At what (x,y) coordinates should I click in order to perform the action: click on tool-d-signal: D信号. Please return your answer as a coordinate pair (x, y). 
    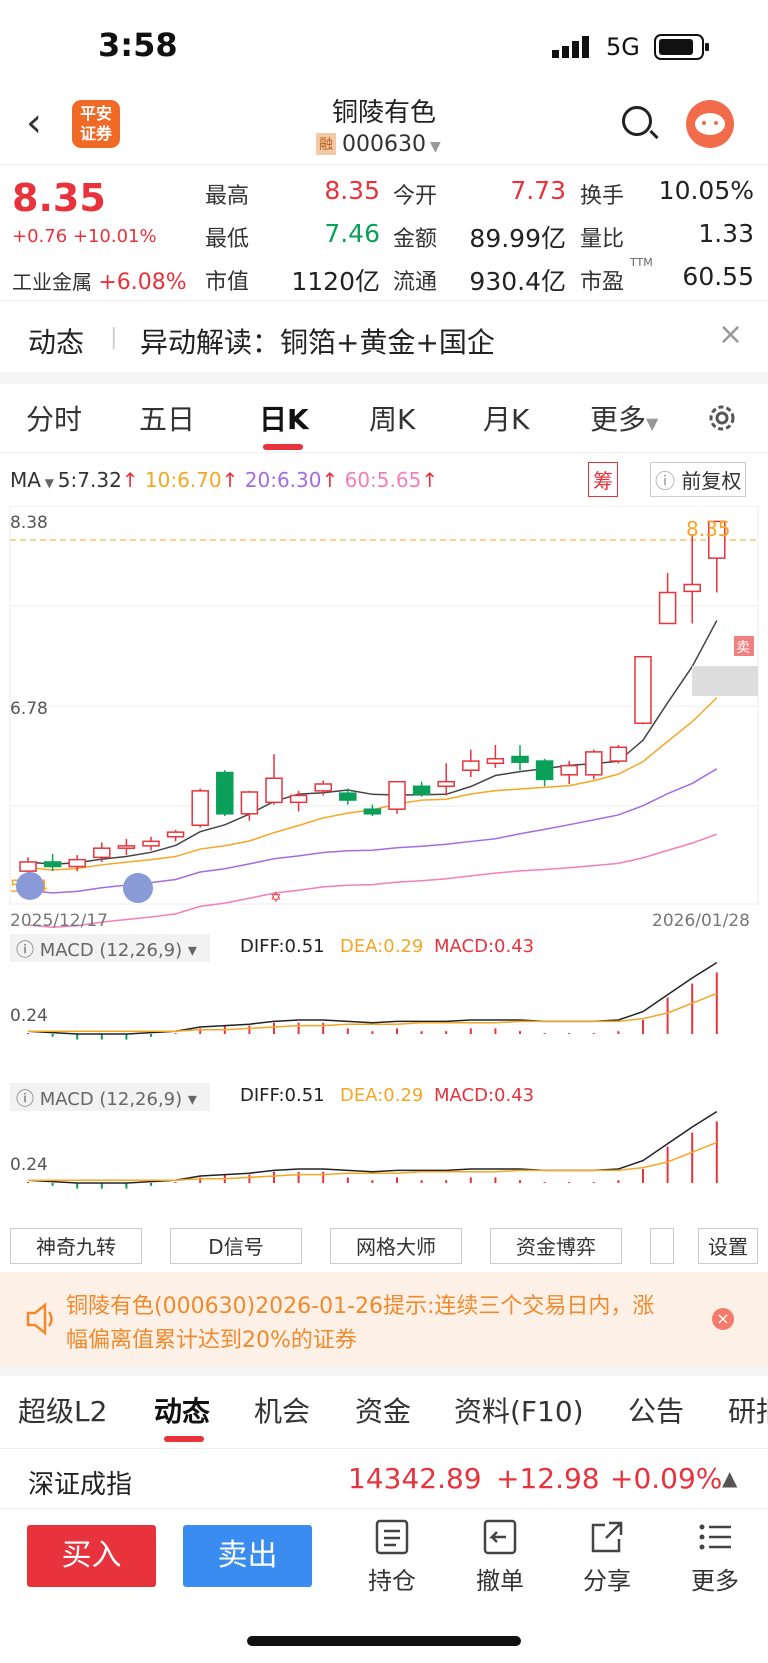
    Looking at the image, I should click on (236, 1246).